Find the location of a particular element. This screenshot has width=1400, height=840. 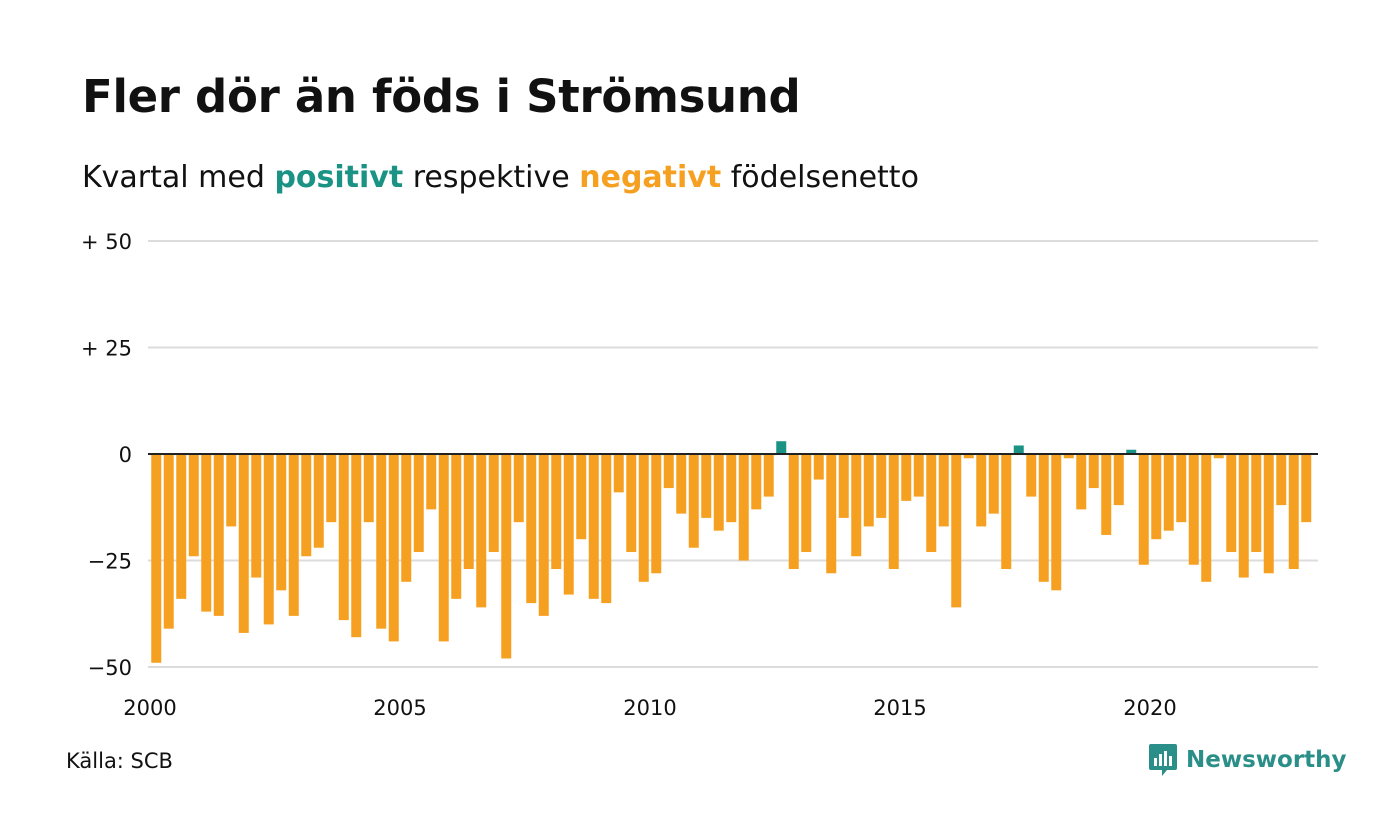

x-tick-label: 2010 is located at coordinates (649, 708).